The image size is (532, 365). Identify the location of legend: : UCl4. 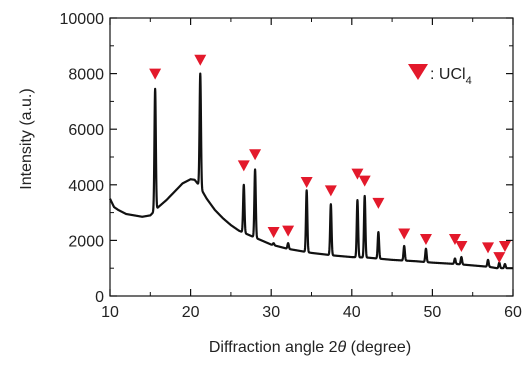
(440, 75).